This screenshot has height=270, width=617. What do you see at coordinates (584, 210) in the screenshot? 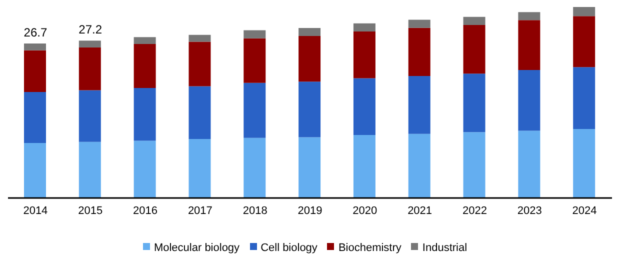
I see `x-tick-label: 2024` at bounding box center [584, 210].